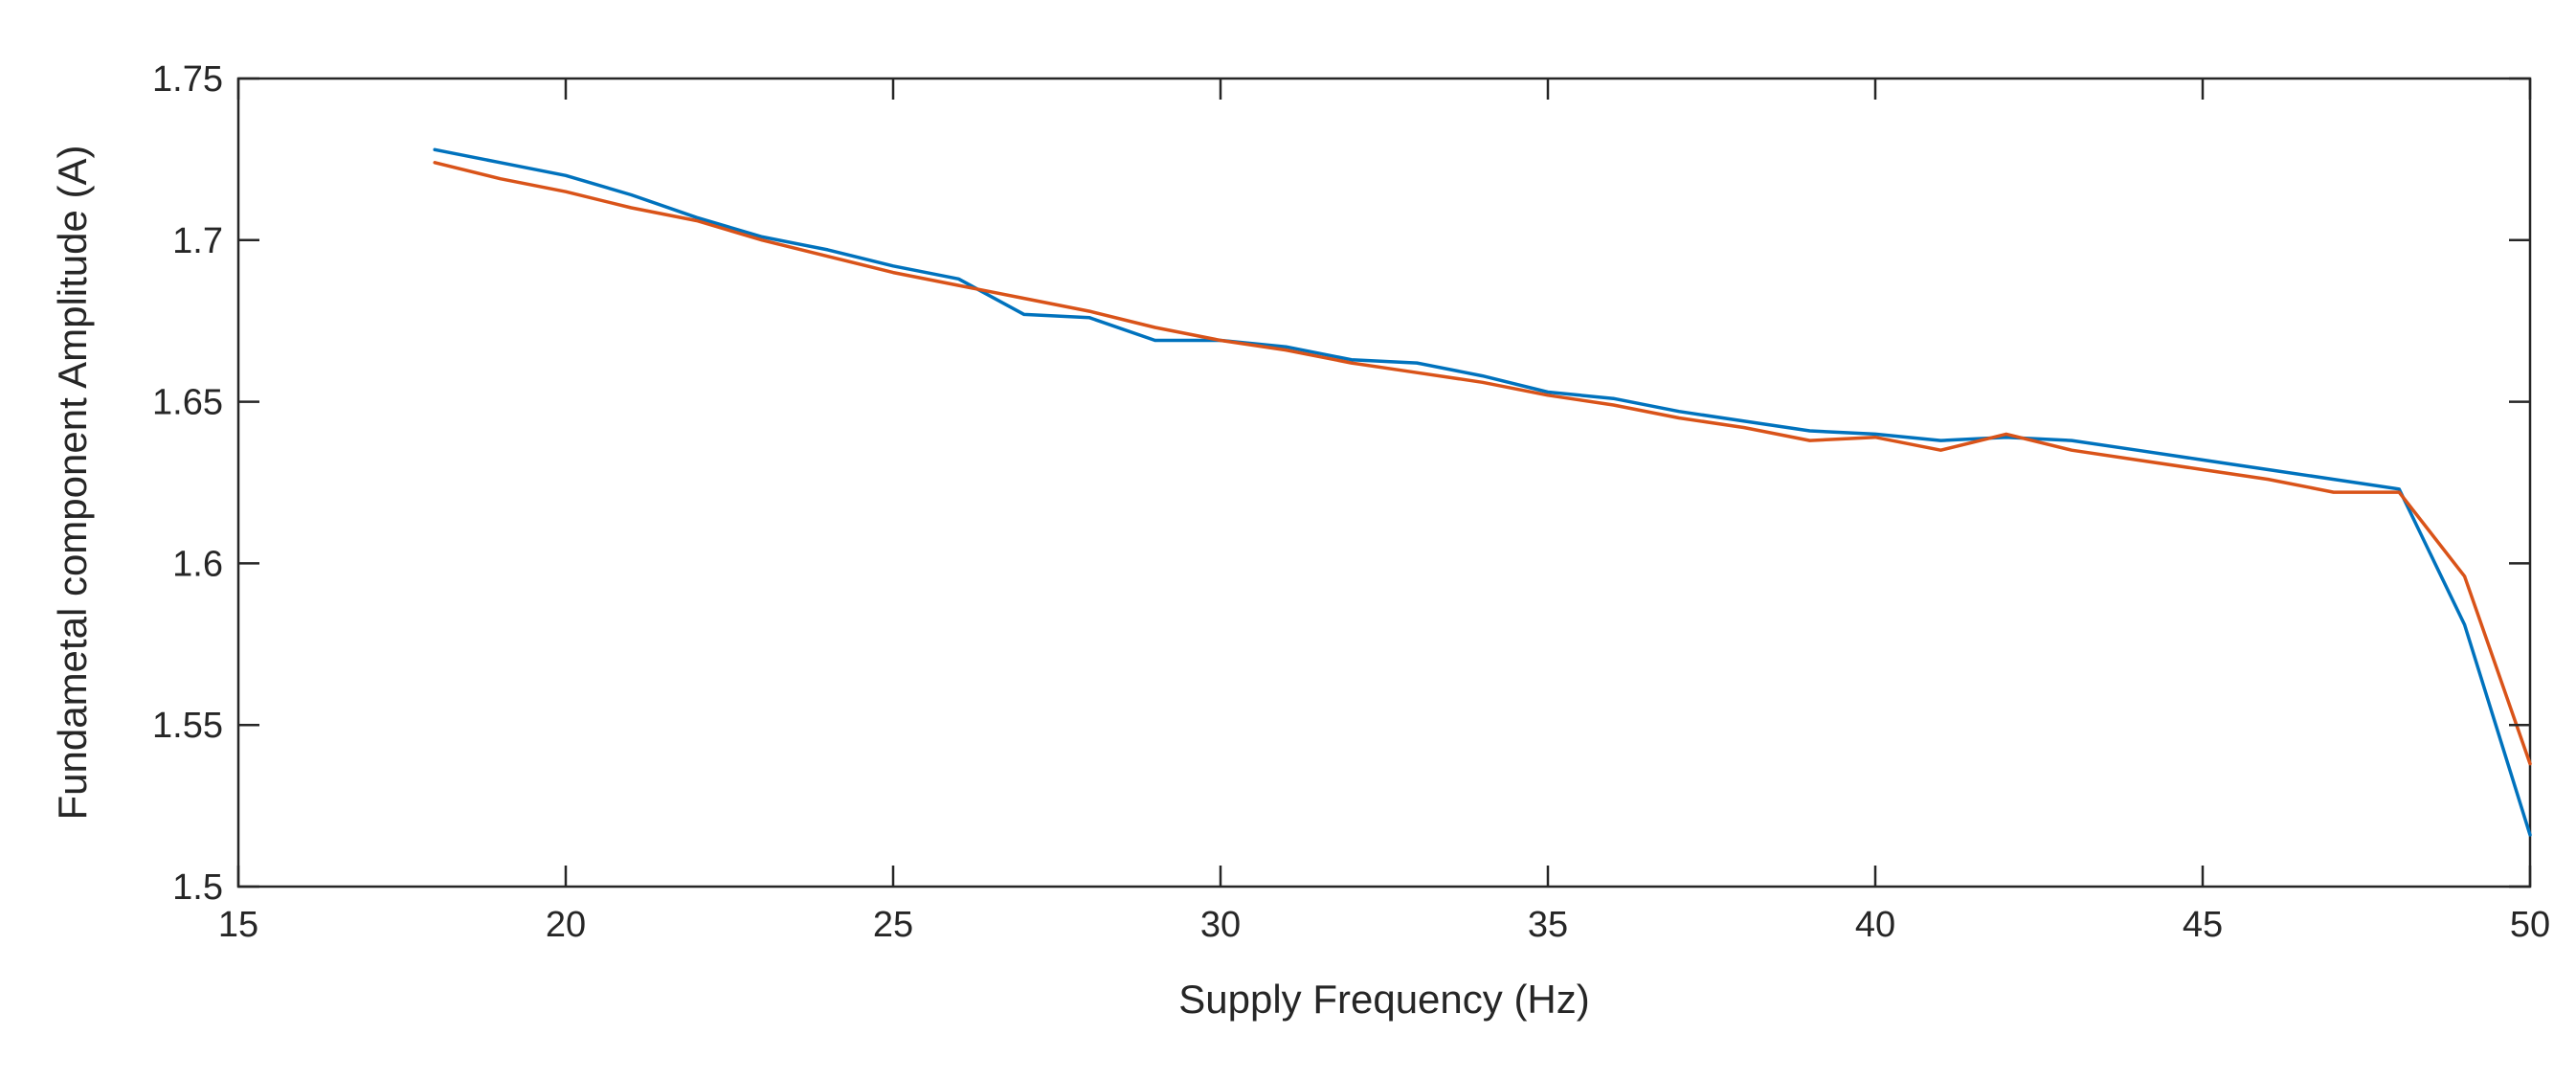 The image size is (2576, 1080). Describe the element at coordinates (566, 925) in the screenshot. I see `x-tick-label: 20` at that location.